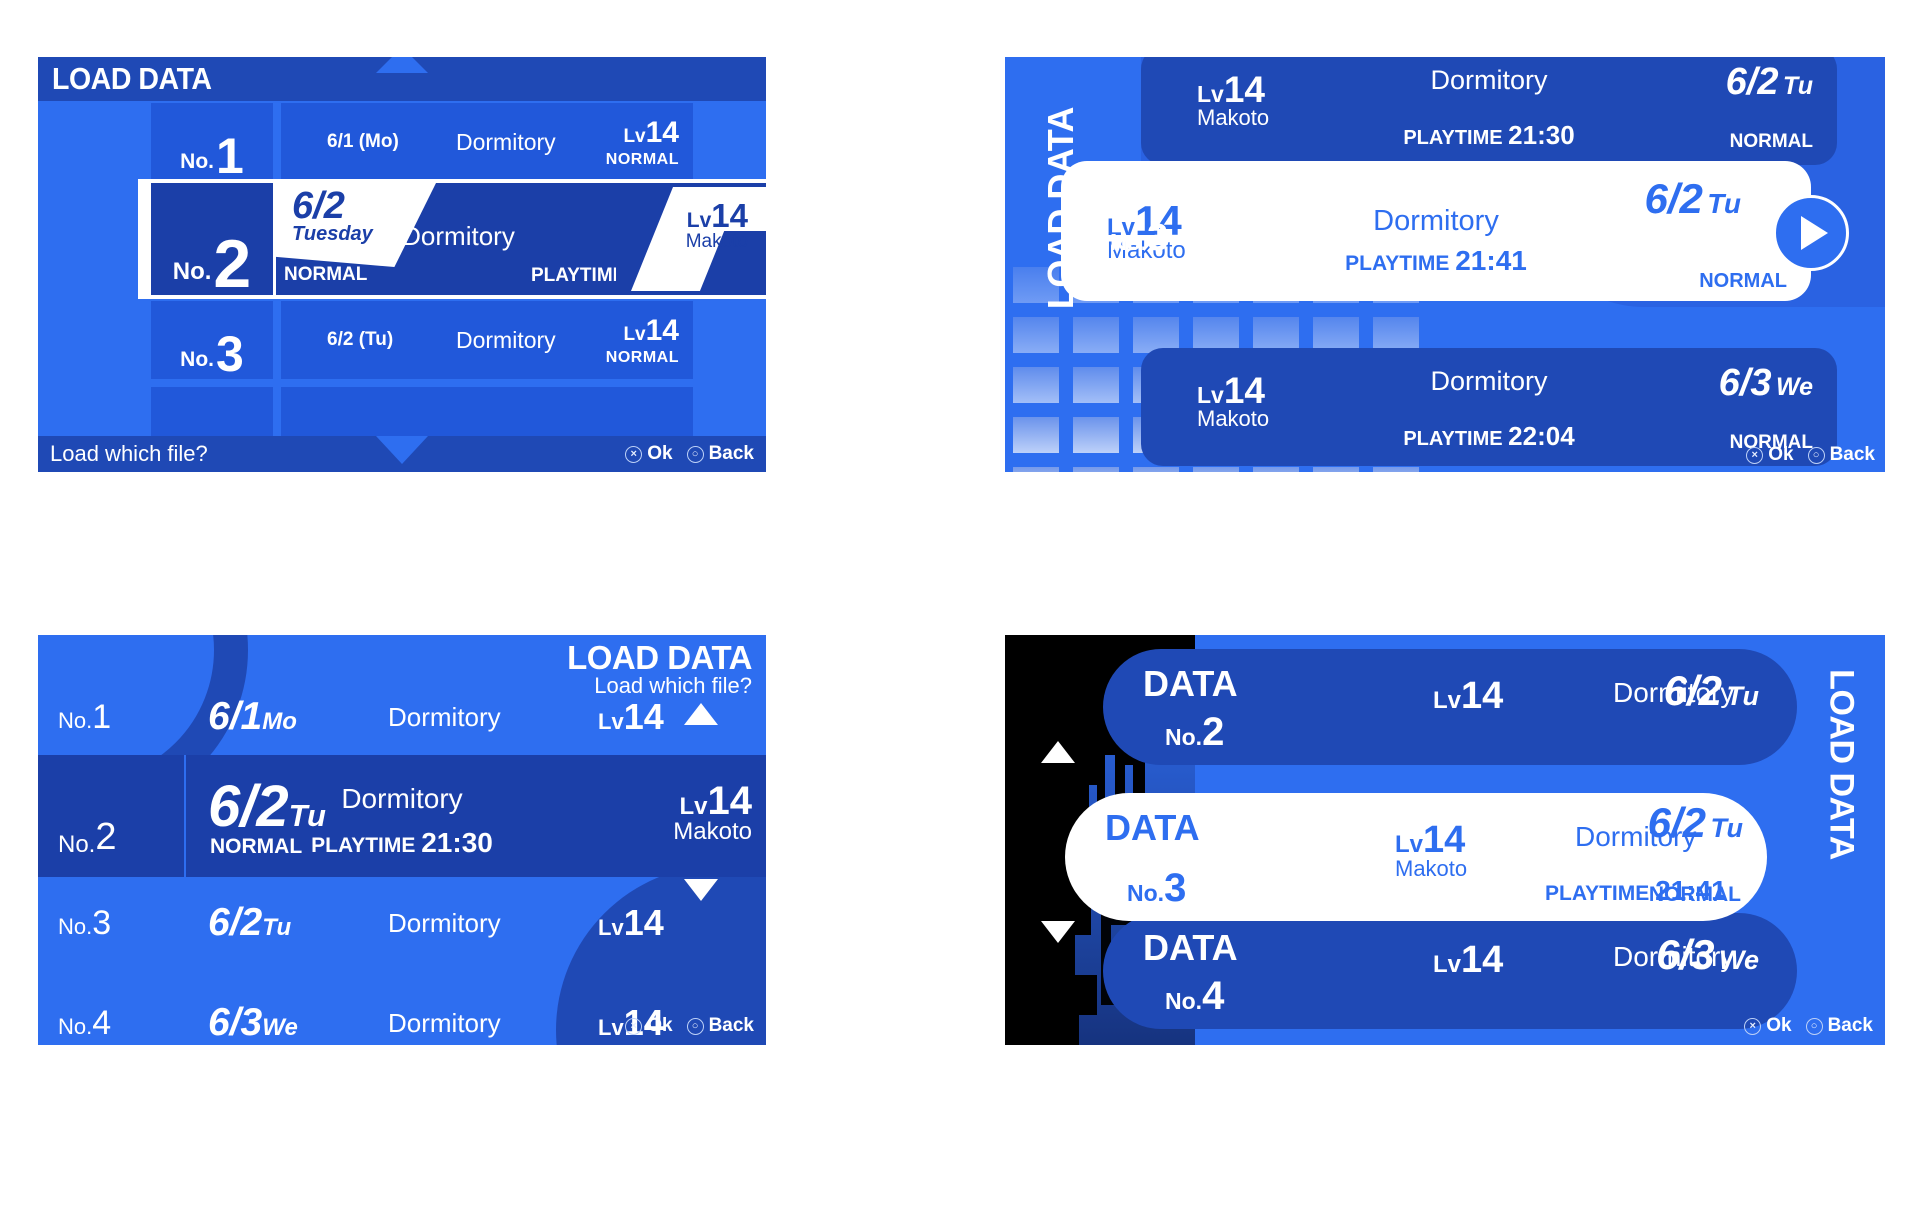 The width and height of the screenshot is (1920, 1215). Describe the element at coordinates (235, 716) in the screenshot. I see `date-value: 6/1` at that location.